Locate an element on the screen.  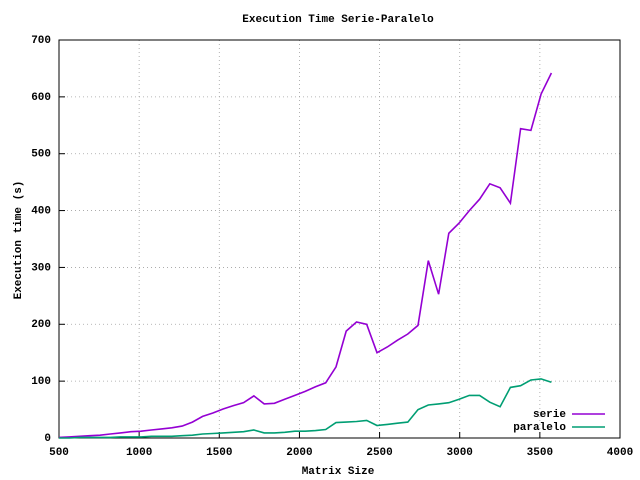
data-line is located at coordinates (305, 408).